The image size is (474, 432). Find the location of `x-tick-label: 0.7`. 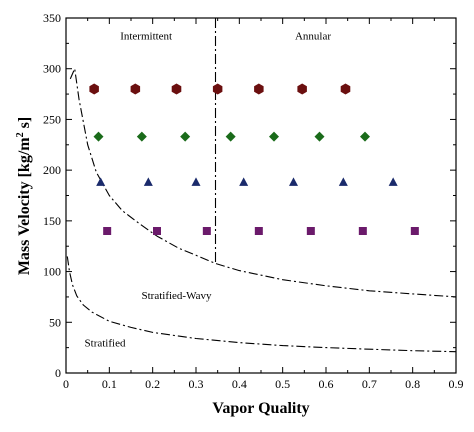

x-tick-label: 0.7 is located at coordinates (369, 384).